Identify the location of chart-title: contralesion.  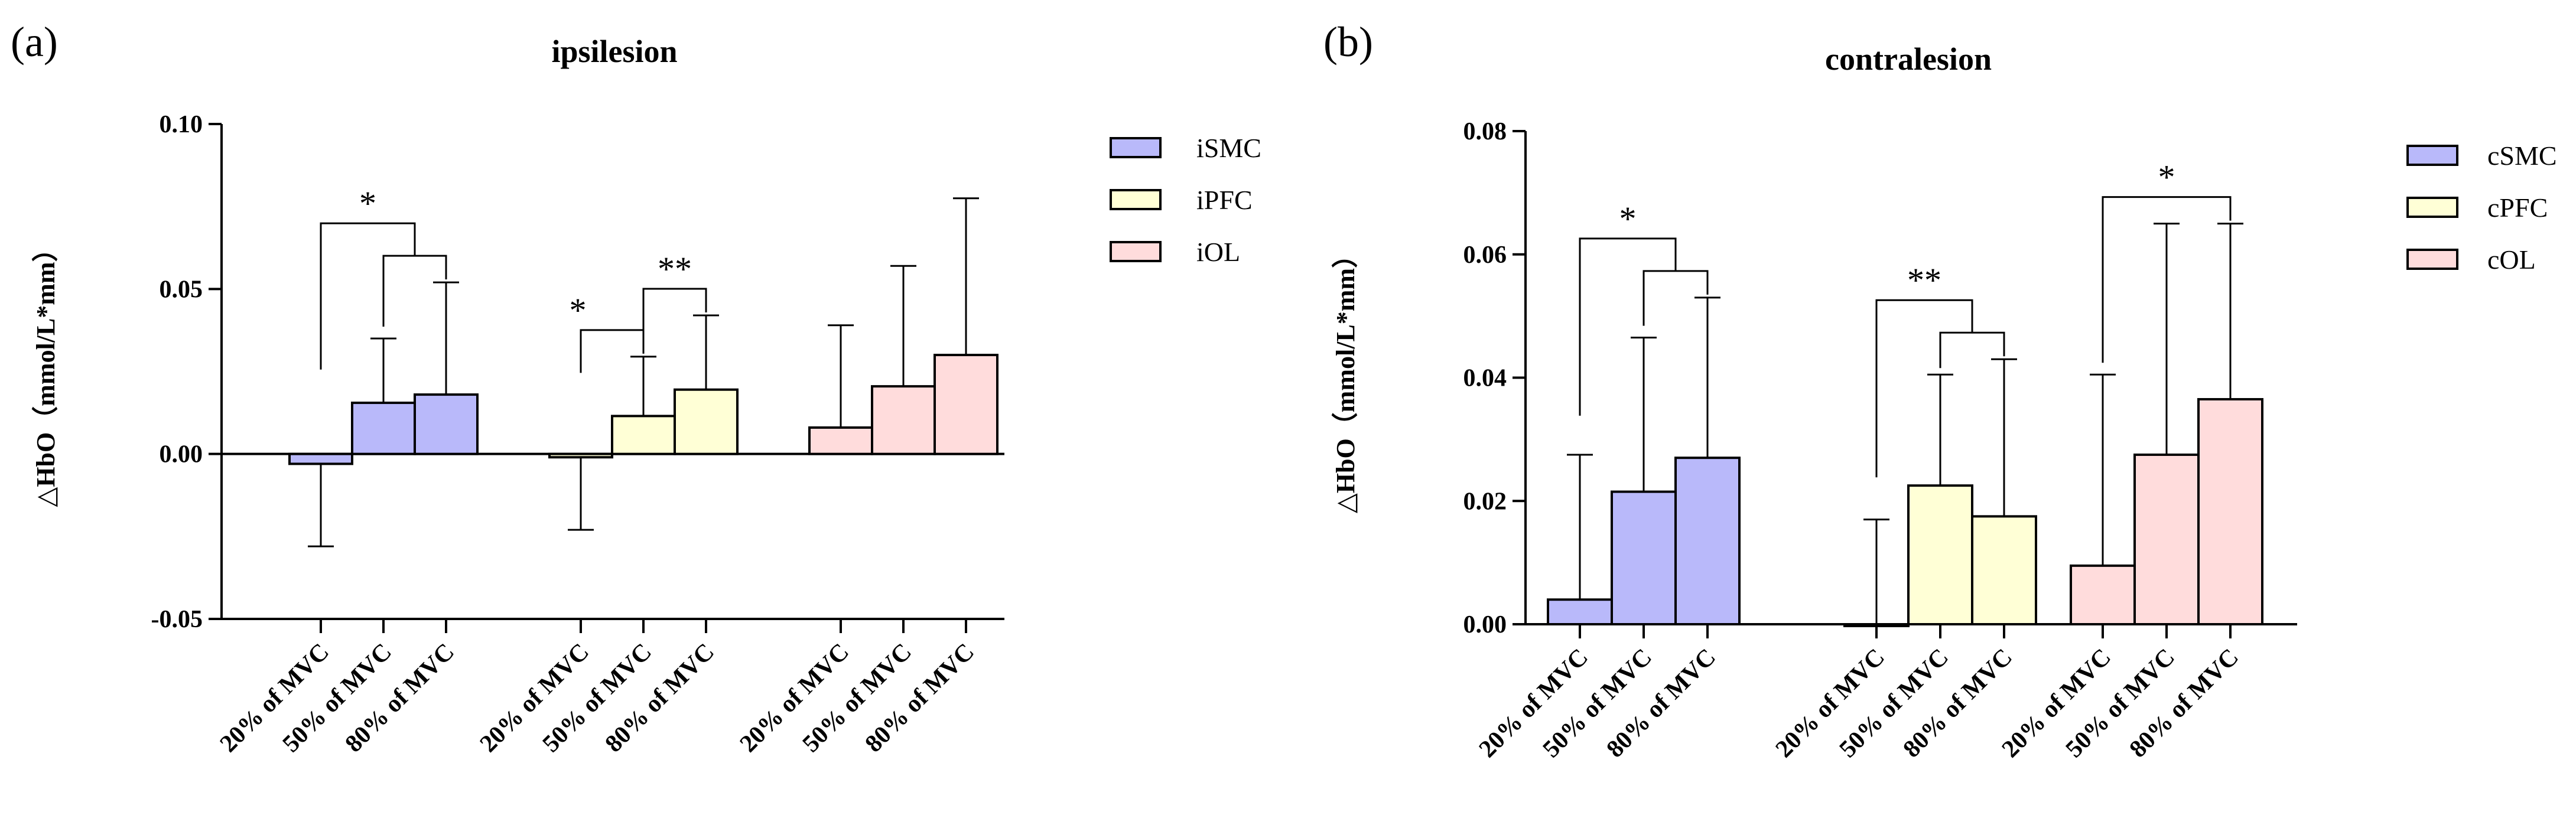
(1909, 59).